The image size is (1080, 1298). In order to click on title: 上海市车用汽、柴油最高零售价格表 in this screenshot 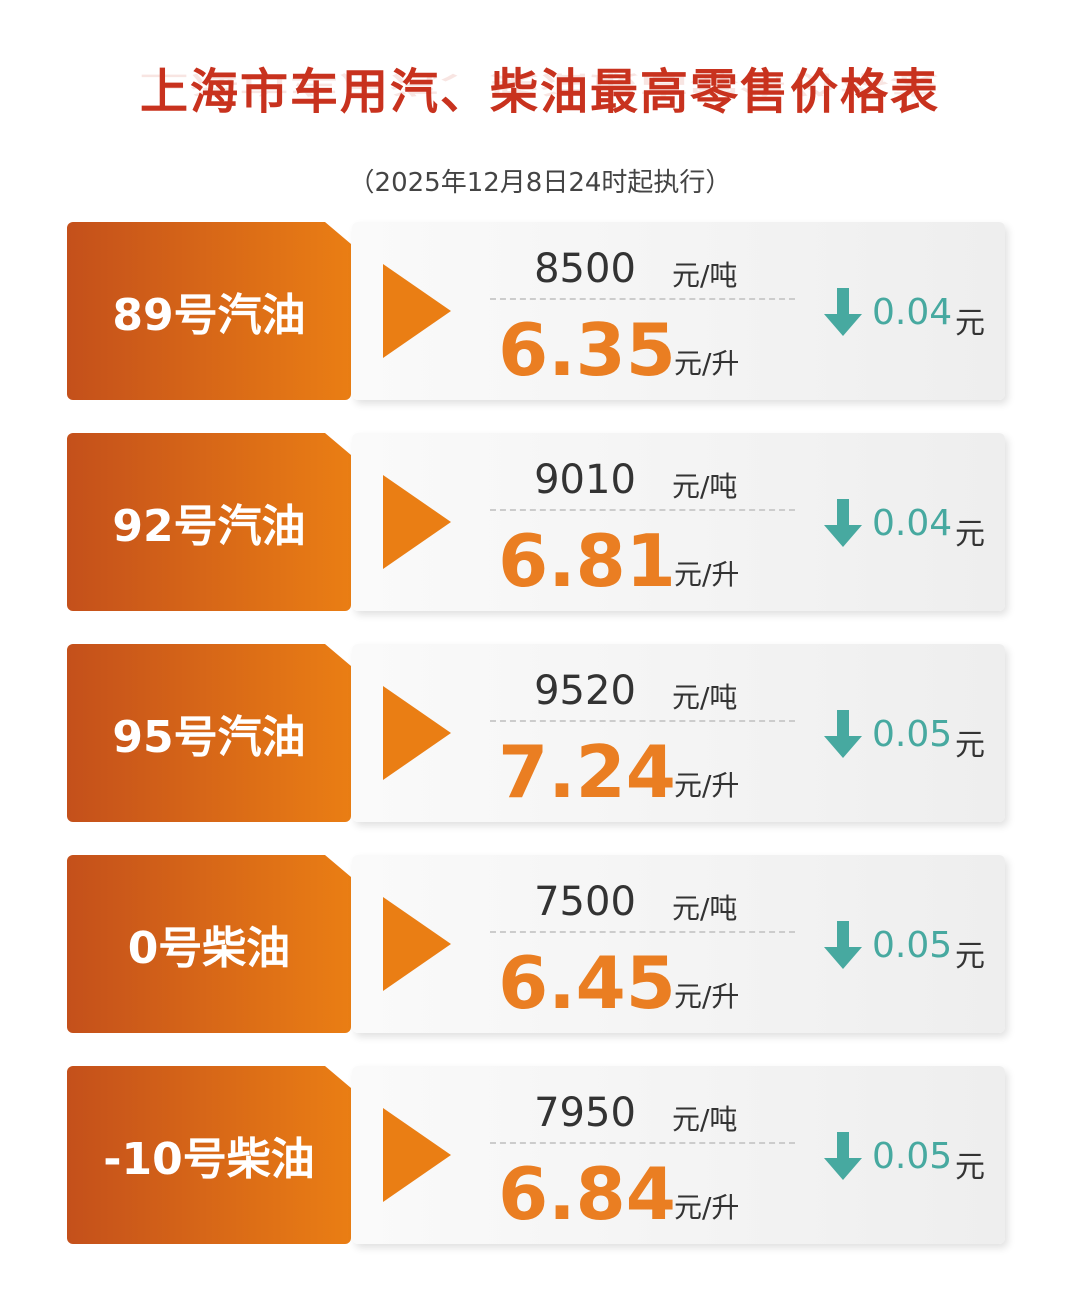, I will do `click(539, 92)`.